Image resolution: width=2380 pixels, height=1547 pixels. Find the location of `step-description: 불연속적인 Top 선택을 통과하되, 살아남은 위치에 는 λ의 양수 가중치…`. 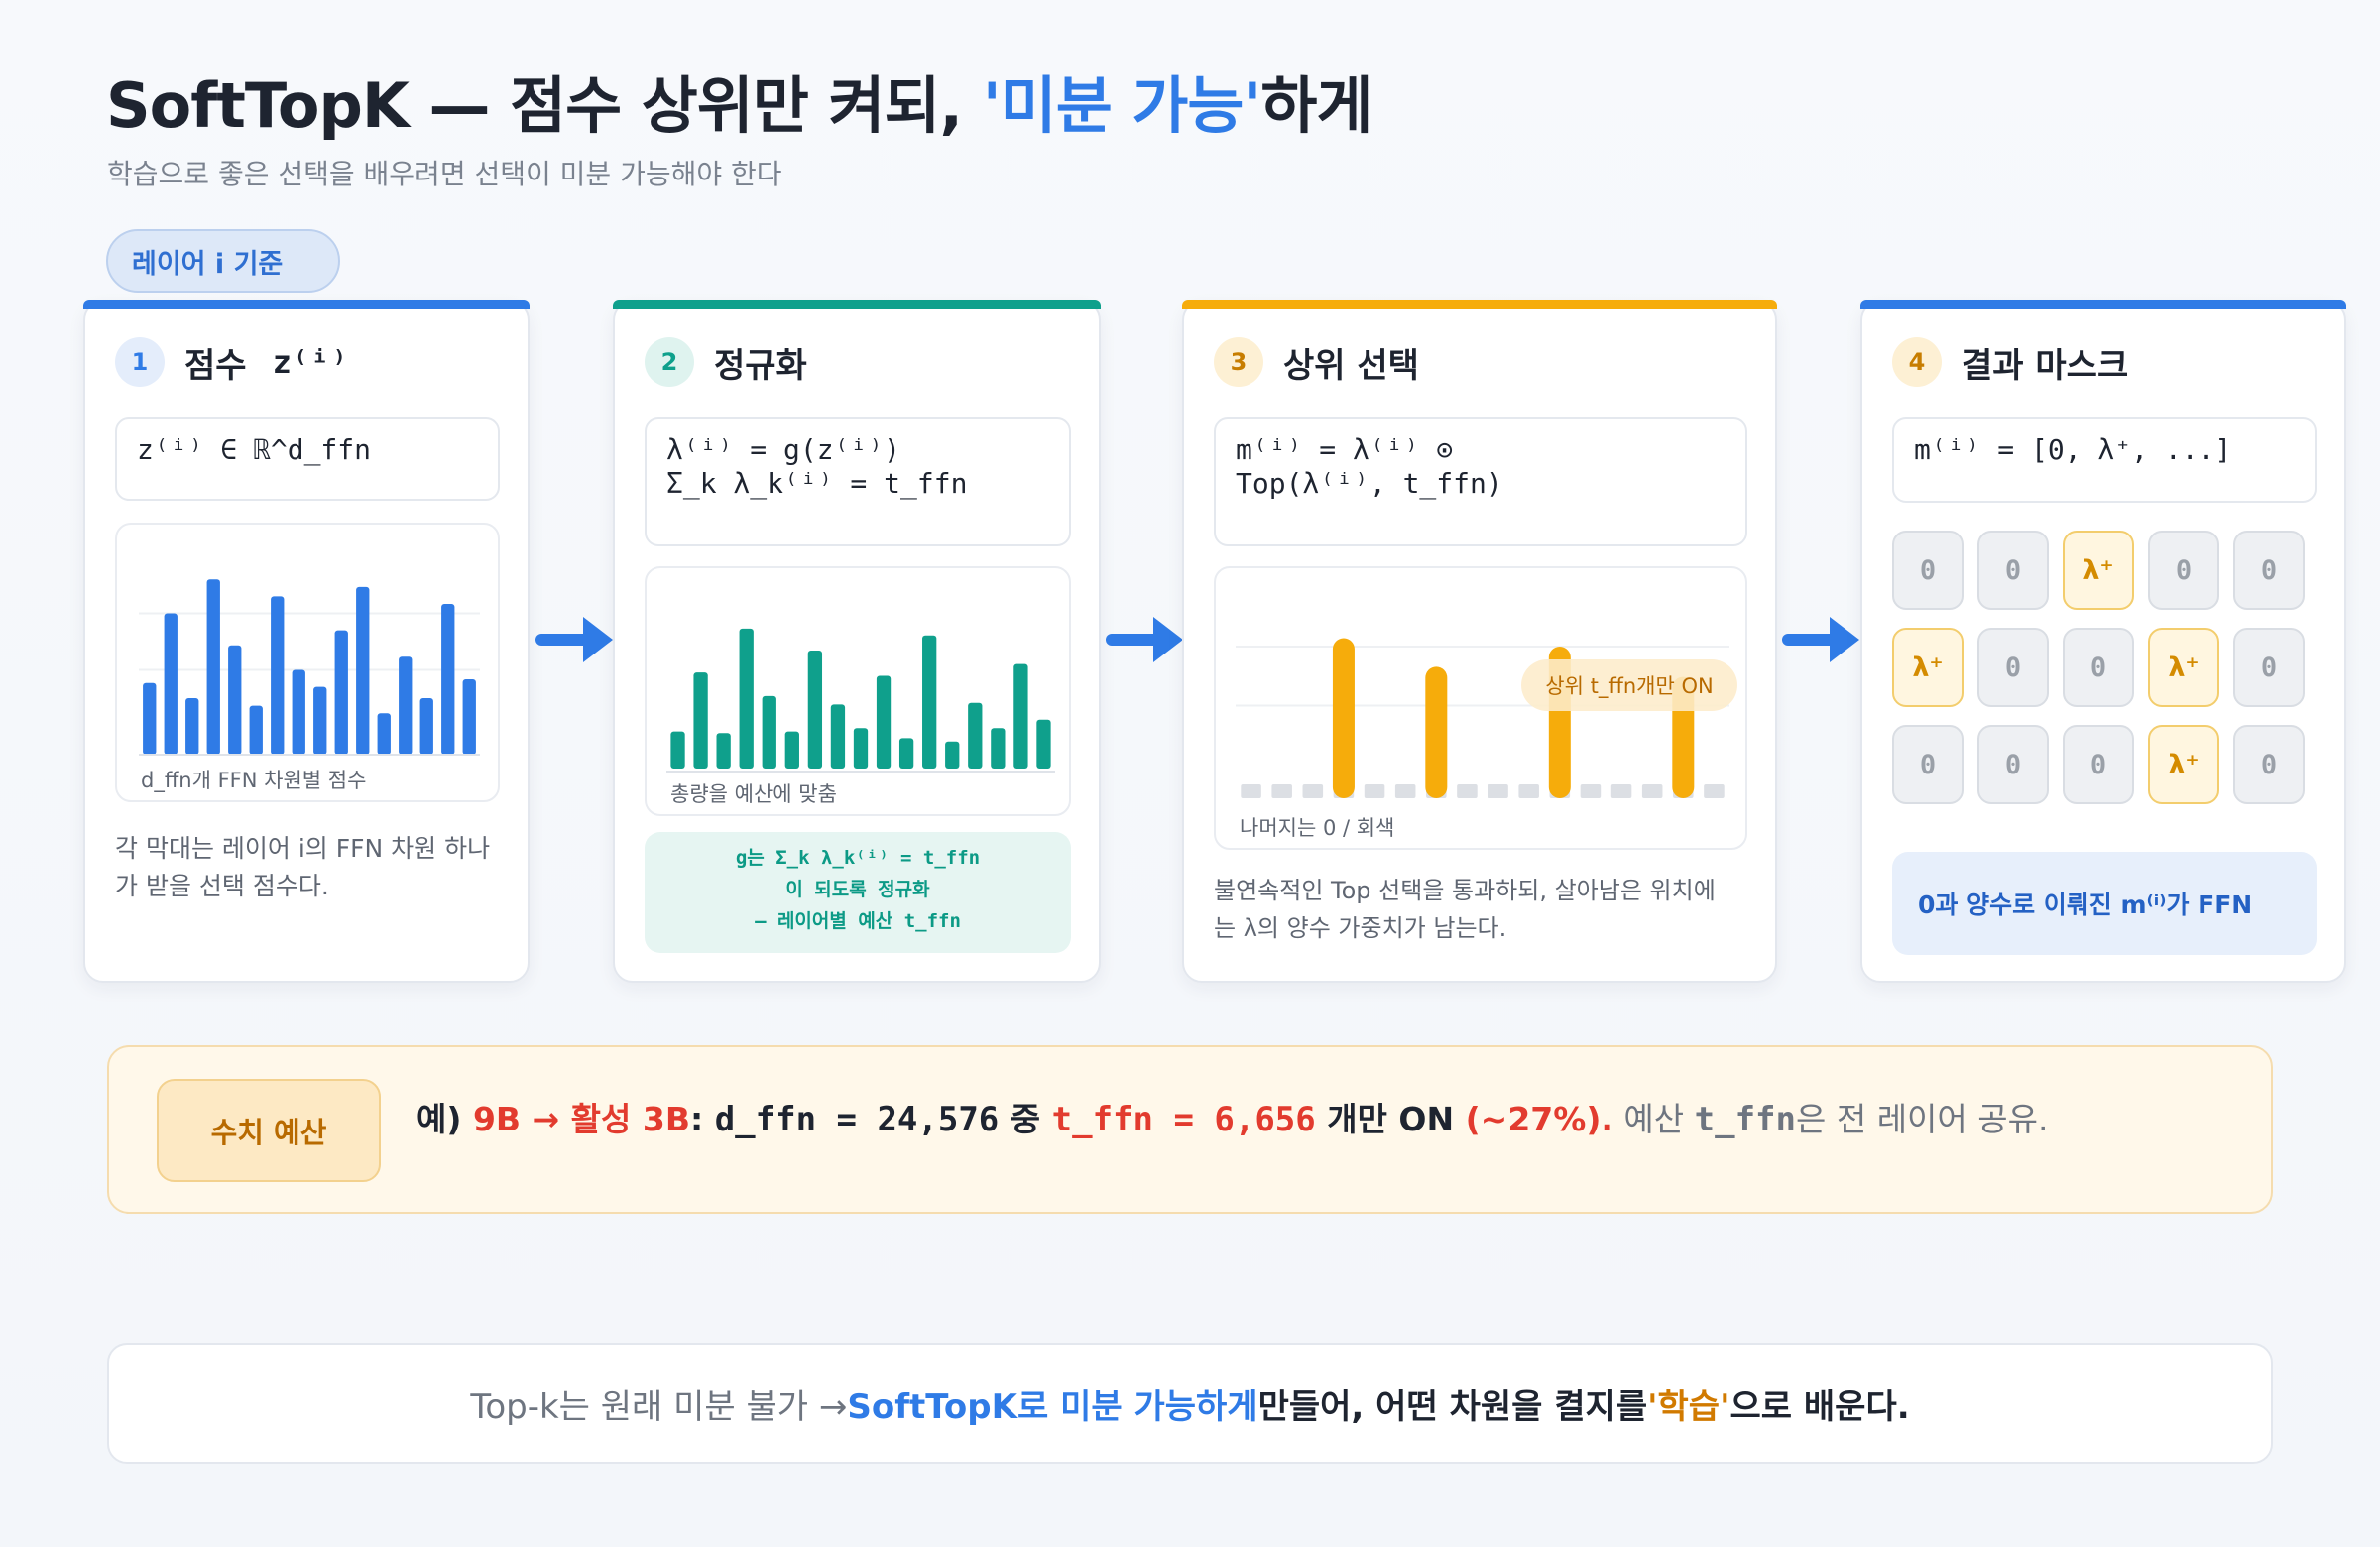

step-description: 불연속적인 Top 선택을 통과하되, 살아남은 위치에 는 λ의 양수 가중치… is located at coordinates (1465, 909).